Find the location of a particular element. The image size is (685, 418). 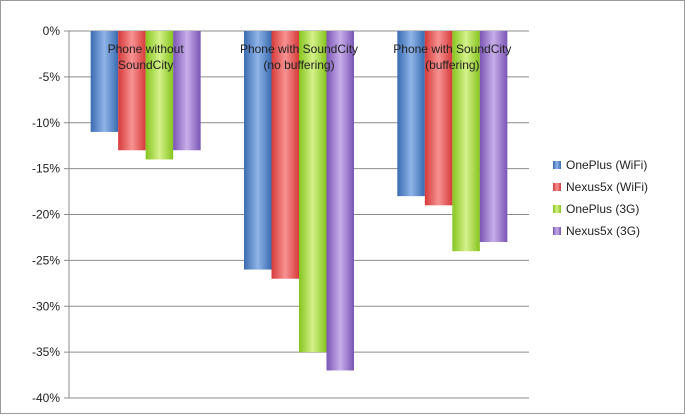

y-tick-label: -5% is located at coordinates (50, 77).